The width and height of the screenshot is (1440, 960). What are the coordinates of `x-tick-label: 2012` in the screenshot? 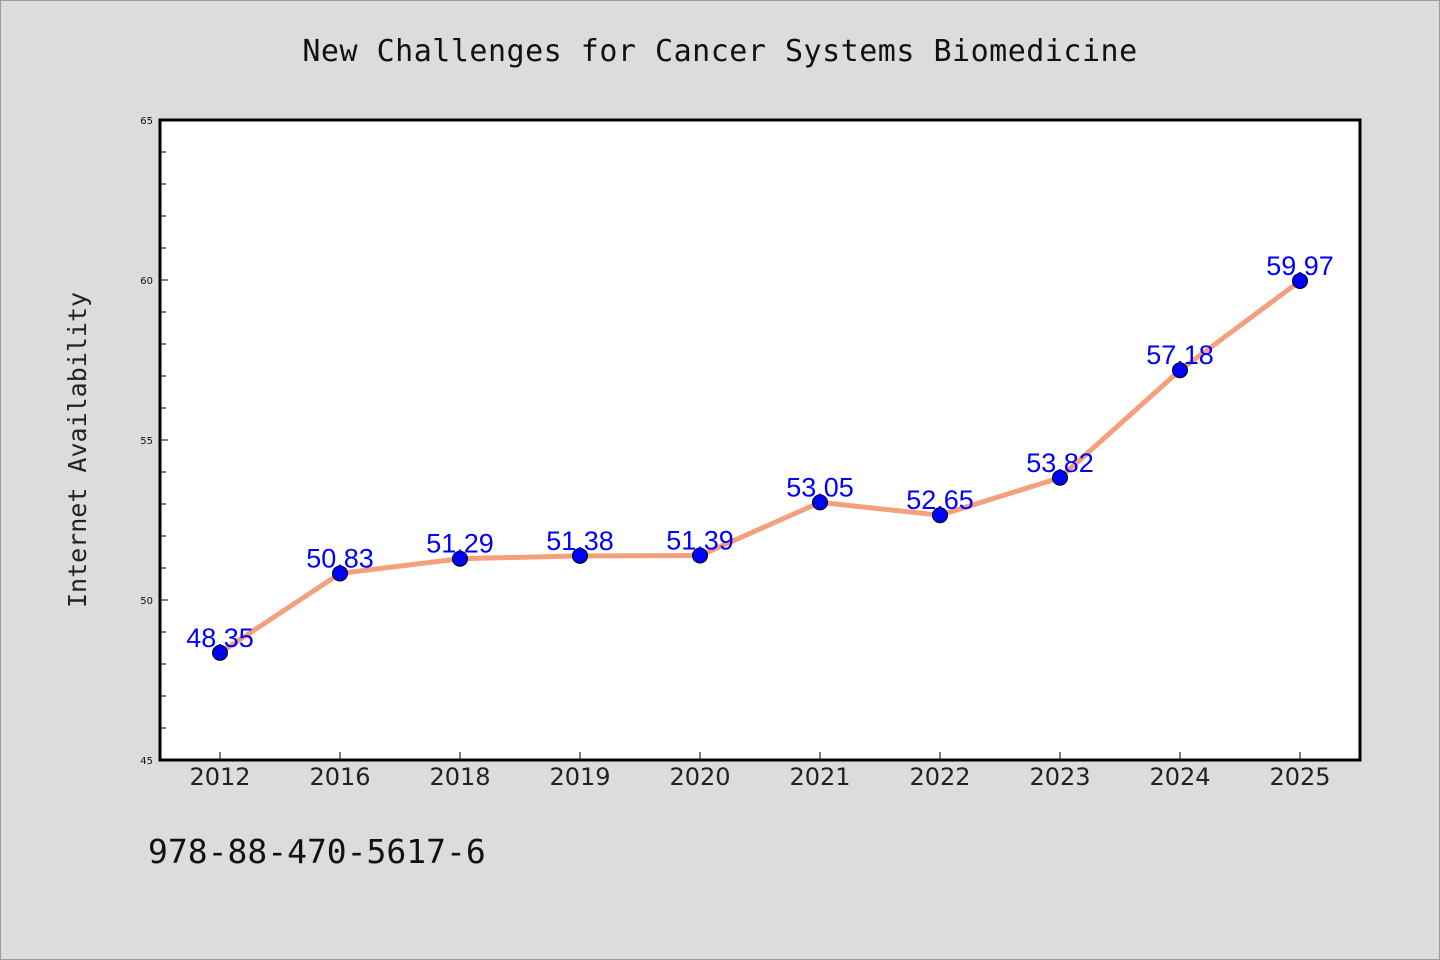 It's located at (219, 777).